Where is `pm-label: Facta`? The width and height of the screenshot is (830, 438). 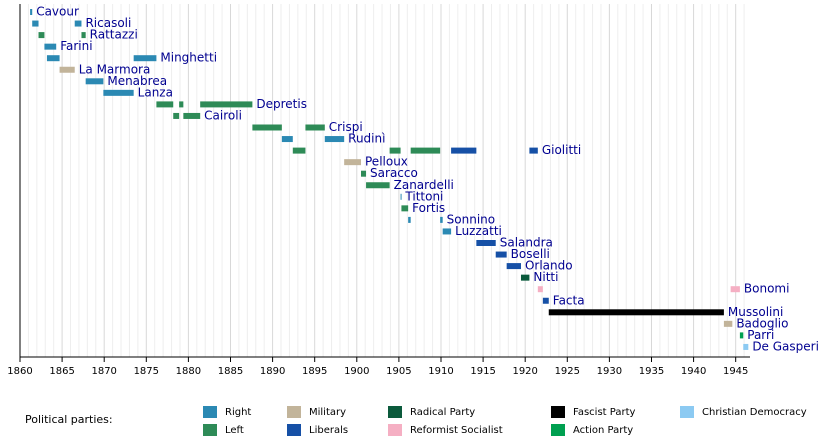
pm-label: Facta is located at coordinates (569, 300).